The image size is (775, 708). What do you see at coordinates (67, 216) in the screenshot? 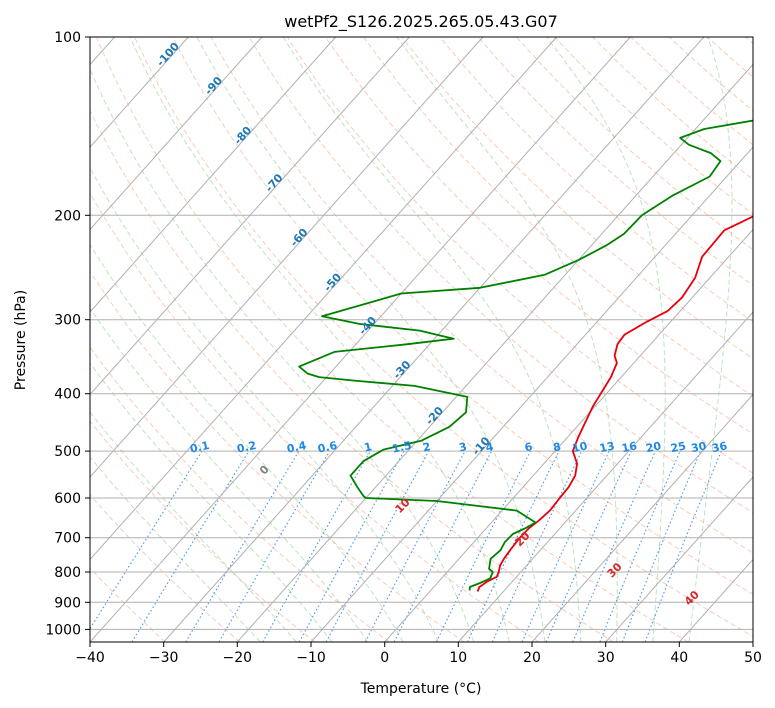
I see `y-tick-label: 200` at bounding box center [67, 216].